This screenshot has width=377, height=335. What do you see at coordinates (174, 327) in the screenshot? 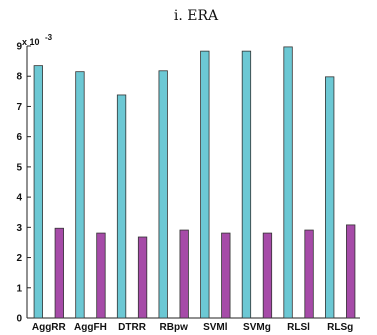
I see `x-tick-label: RBpw` at bounding box center [174, 327].